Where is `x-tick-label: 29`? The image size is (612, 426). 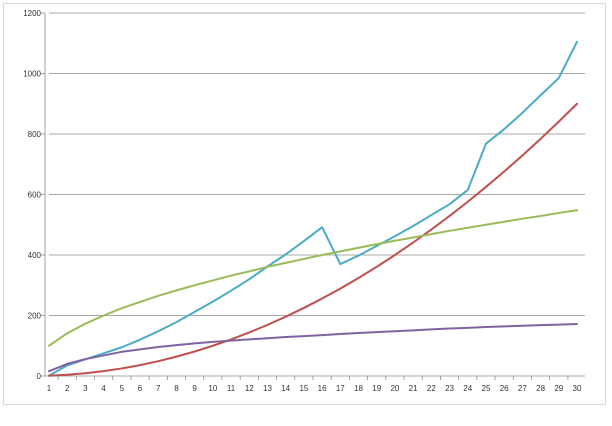
x-tick-label: 29 is located at coordinates (558, 388).